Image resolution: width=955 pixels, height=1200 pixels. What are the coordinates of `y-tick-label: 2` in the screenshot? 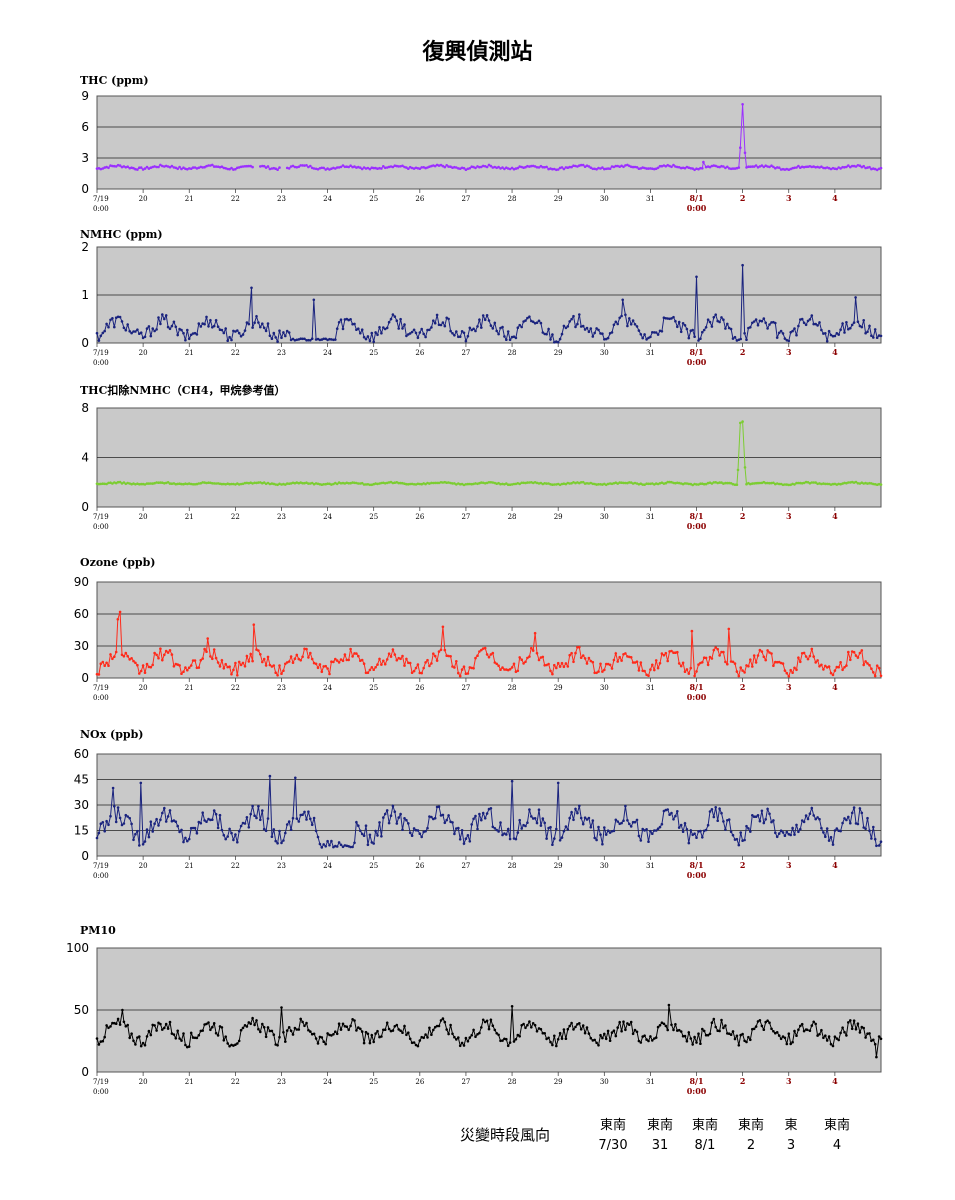 It's located at (85, 247).